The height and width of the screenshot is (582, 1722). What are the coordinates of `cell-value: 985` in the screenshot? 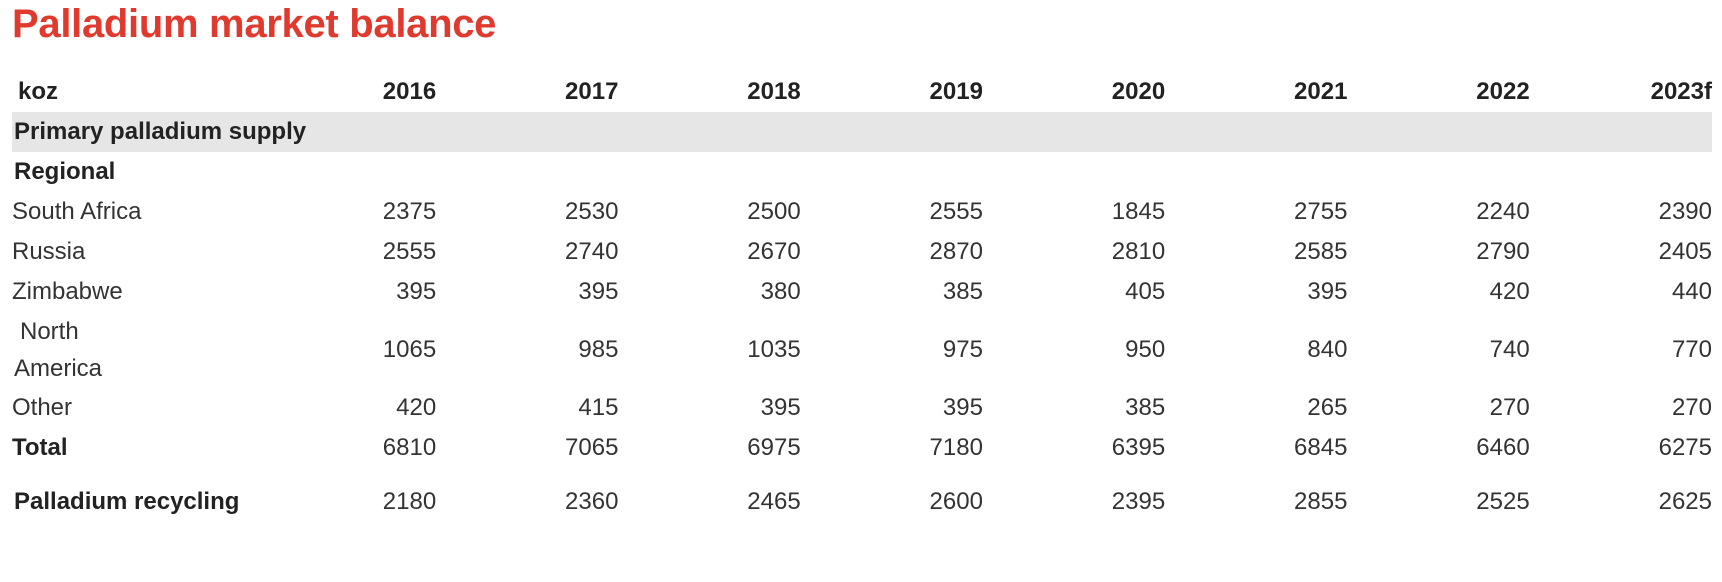 It's located at (598, 349).